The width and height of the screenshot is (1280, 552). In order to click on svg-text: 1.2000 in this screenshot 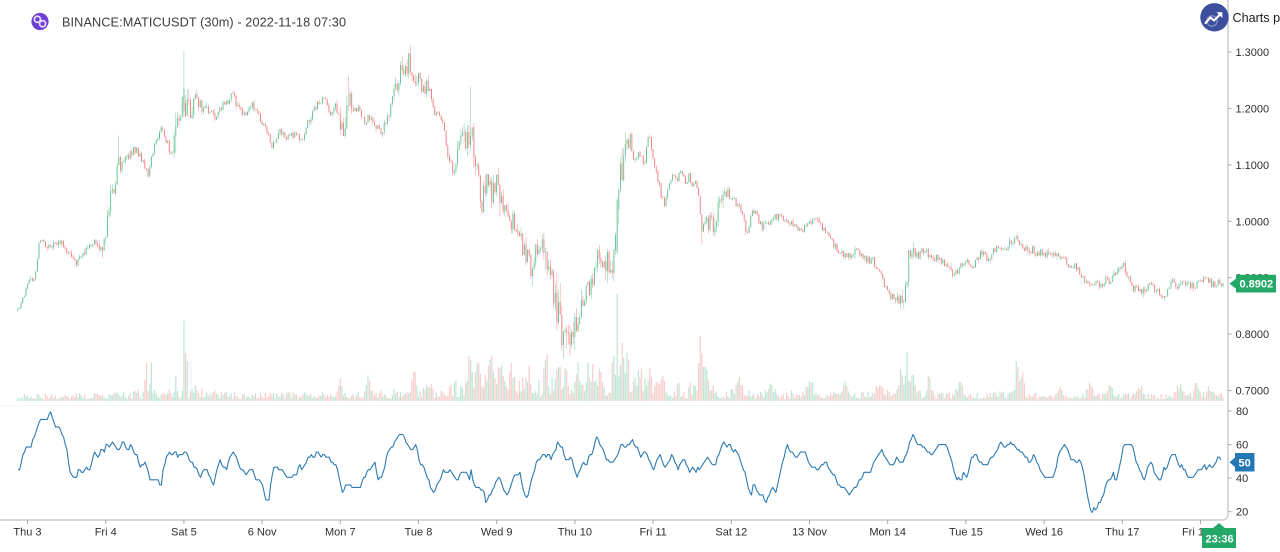, I will do `click(1253, 109)`.